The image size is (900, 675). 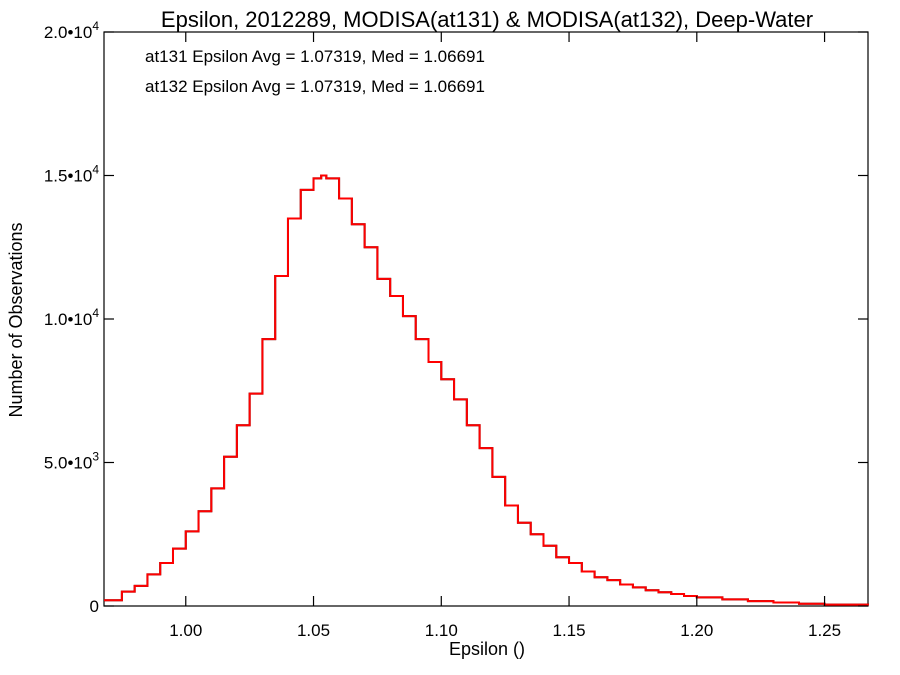 What do you see at coordinates (72, 174) in the screenshot?
I see `y-tick-label: 1.5•104` at bounding box center [72, 174].